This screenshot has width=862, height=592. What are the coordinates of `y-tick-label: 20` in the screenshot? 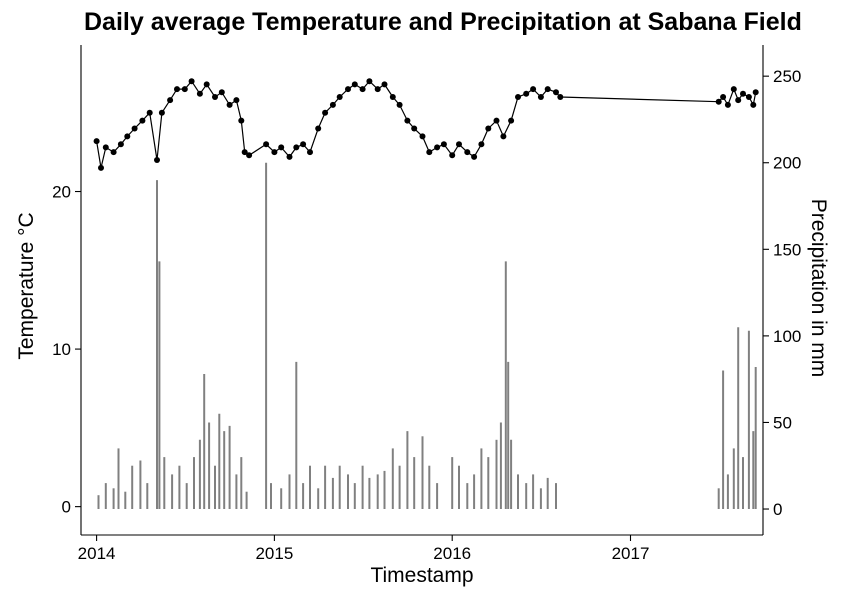 It's located at (61, 192).